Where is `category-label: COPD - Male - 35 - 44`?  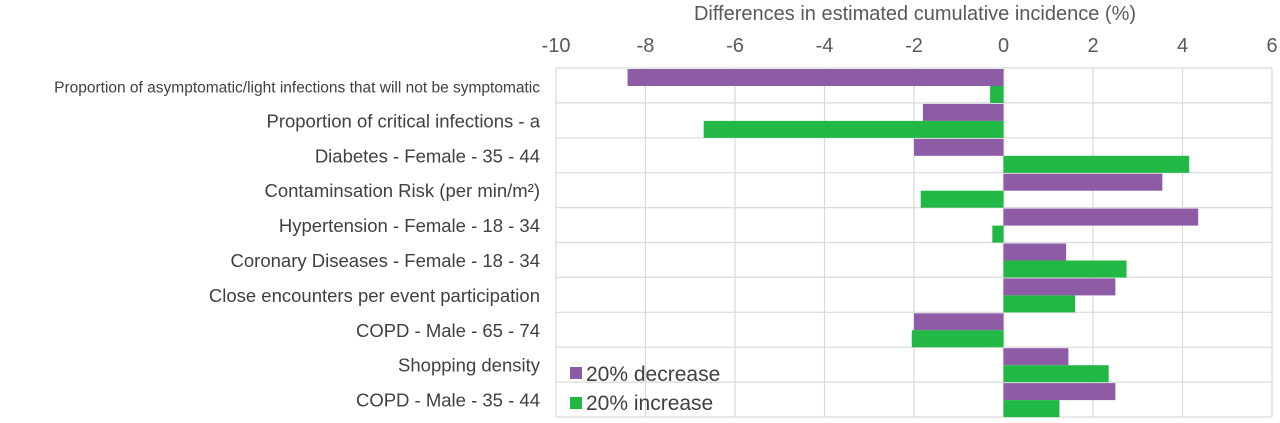
category-label: COPD - Male - 35 - 44 is located at coordinates (448, 400).